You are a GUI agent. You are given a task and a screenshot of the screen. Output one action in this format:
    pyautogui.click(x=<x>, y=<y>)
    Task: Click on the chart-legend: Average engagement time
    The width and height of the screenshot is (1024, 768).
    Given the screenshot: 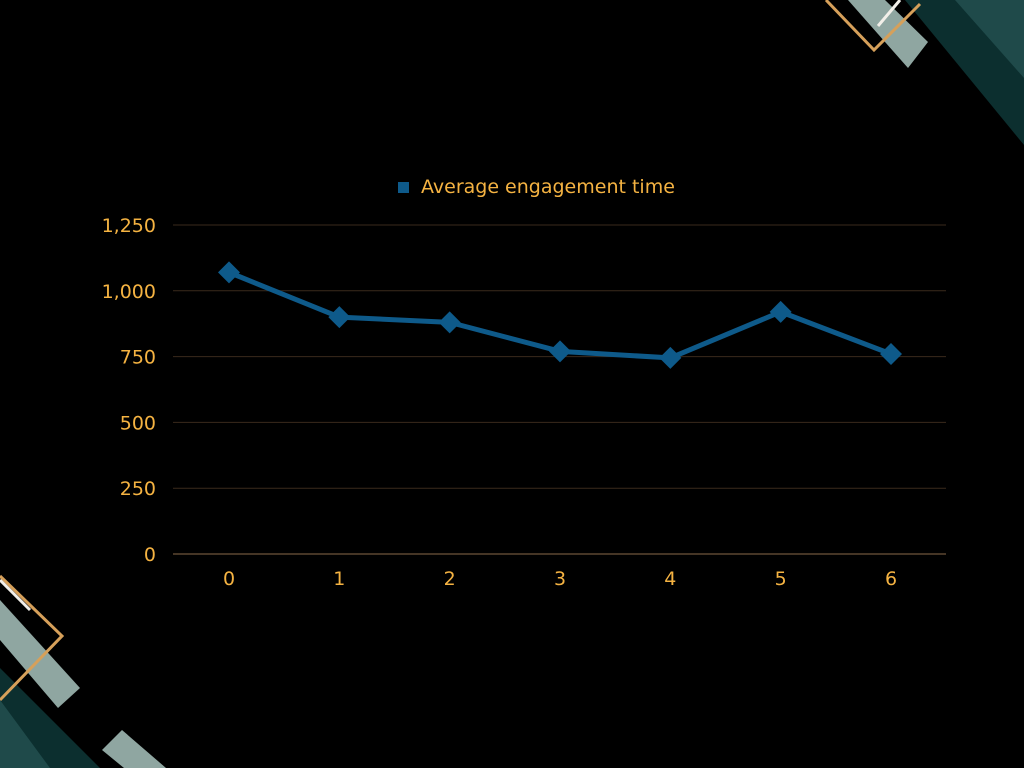 What is the action you would take?
    pyautogui.click(x=536, y=187)
    